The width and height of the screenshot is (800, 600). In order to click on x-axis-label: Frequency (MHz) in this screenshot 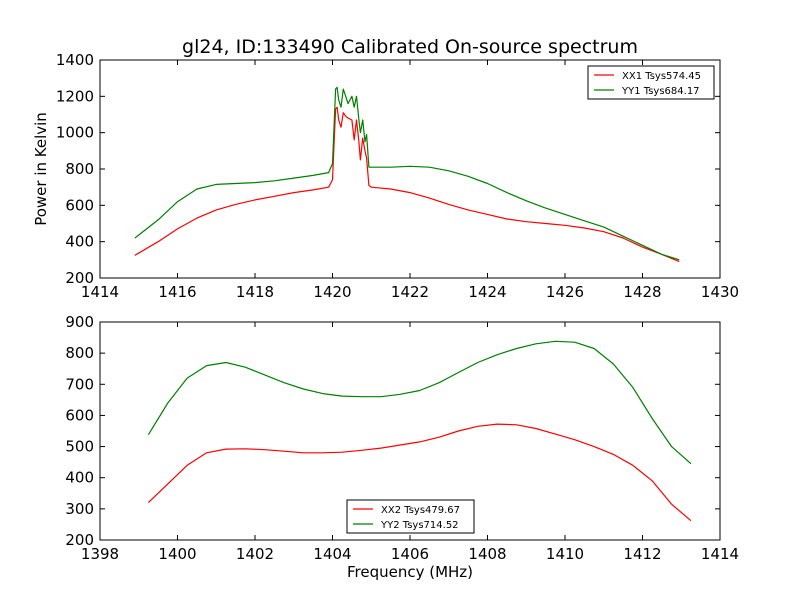, I will do `click(410, 572)`.